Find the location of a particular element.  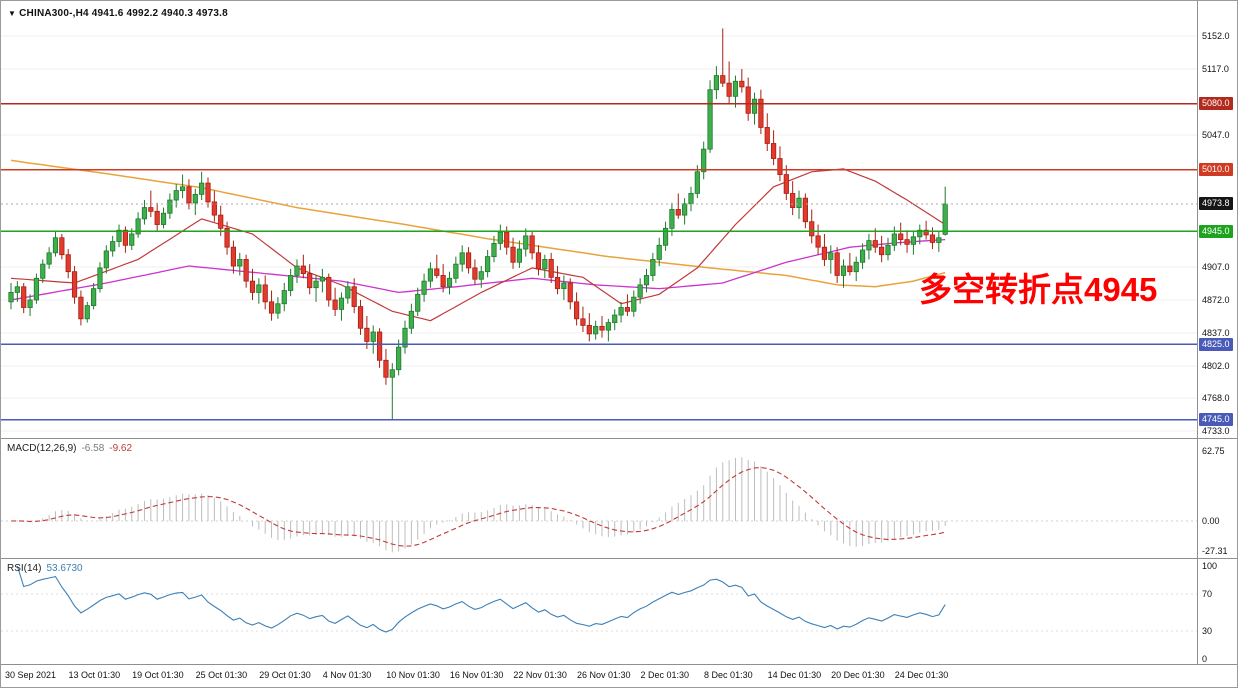

rsi-chart-canvas is located at coordinates (599, 611).